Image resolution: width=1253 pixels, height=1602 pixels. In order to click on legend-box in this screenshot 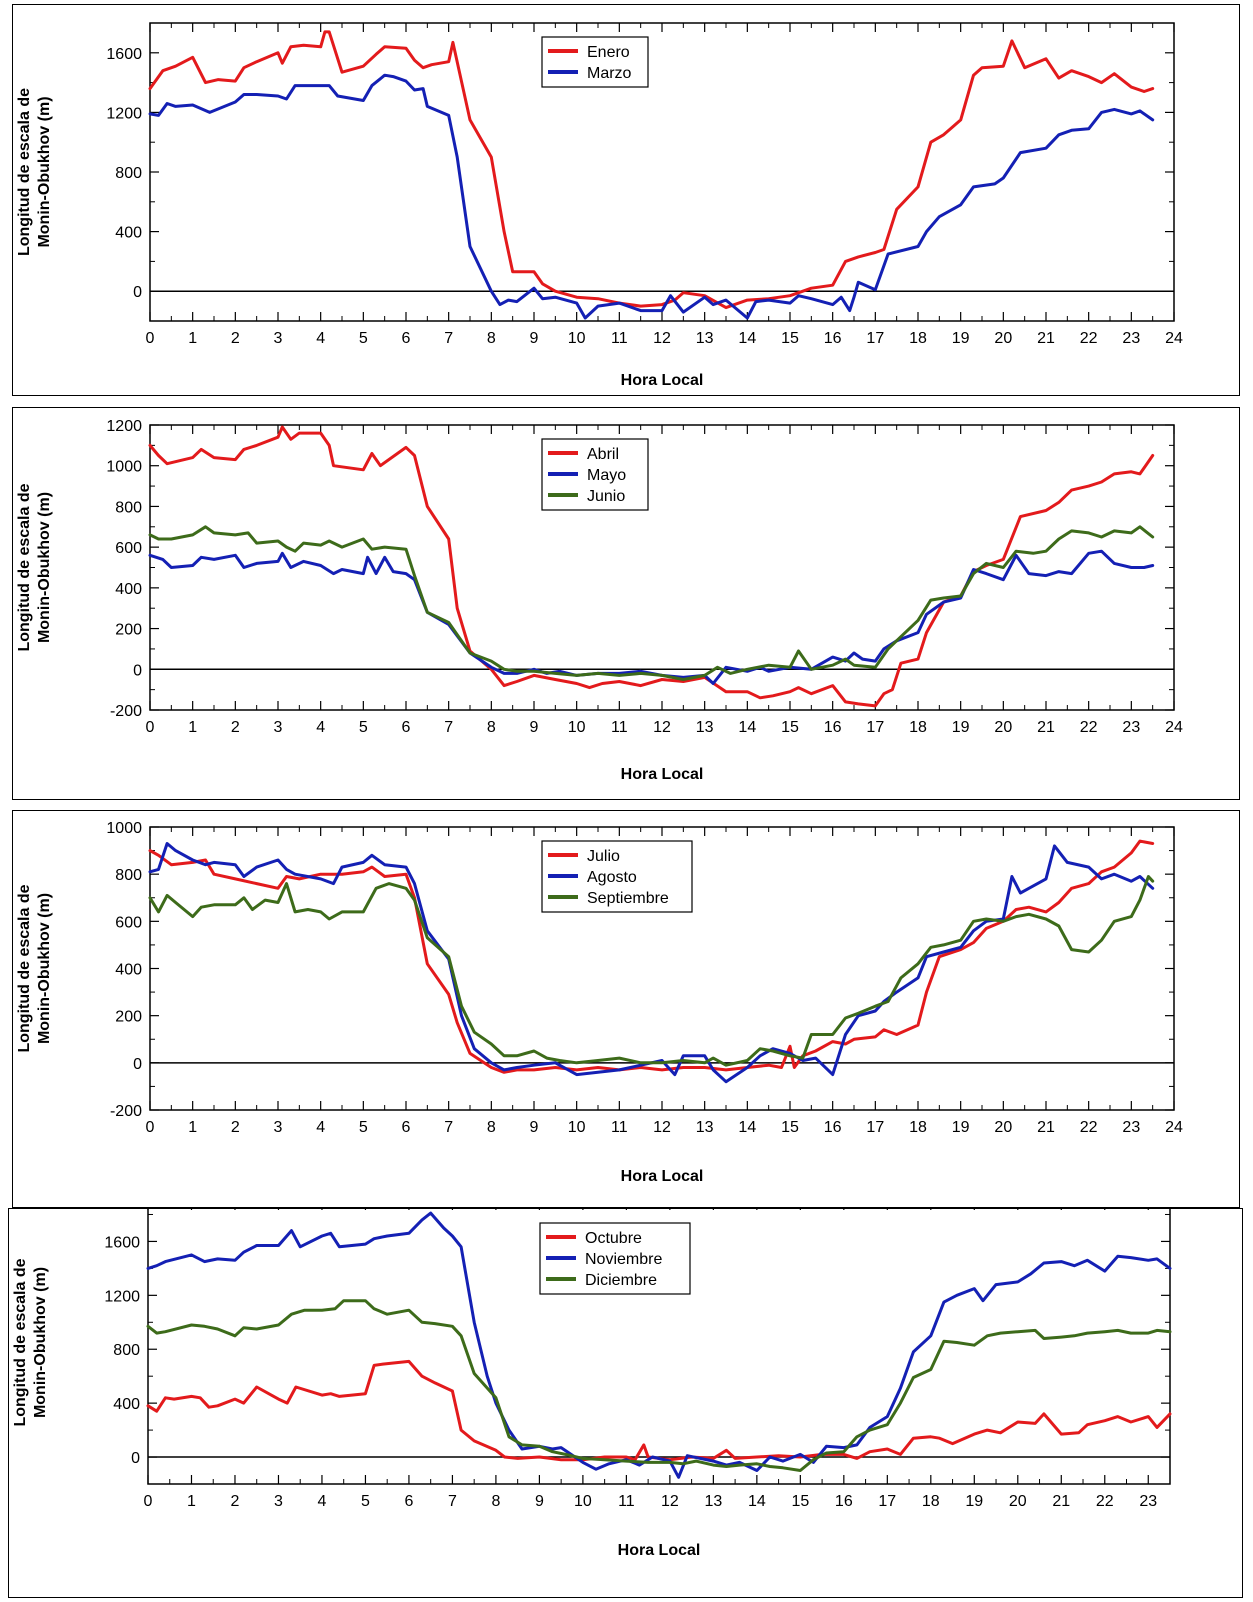, I will do `click(595, 62)`.